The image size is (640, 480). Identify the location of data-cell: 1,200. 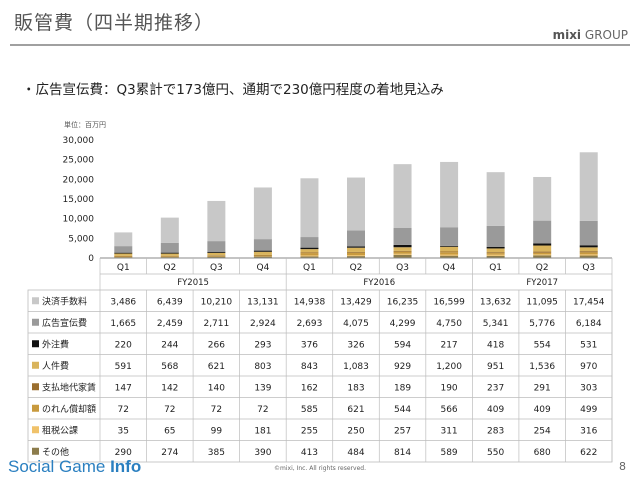
(449, 367).